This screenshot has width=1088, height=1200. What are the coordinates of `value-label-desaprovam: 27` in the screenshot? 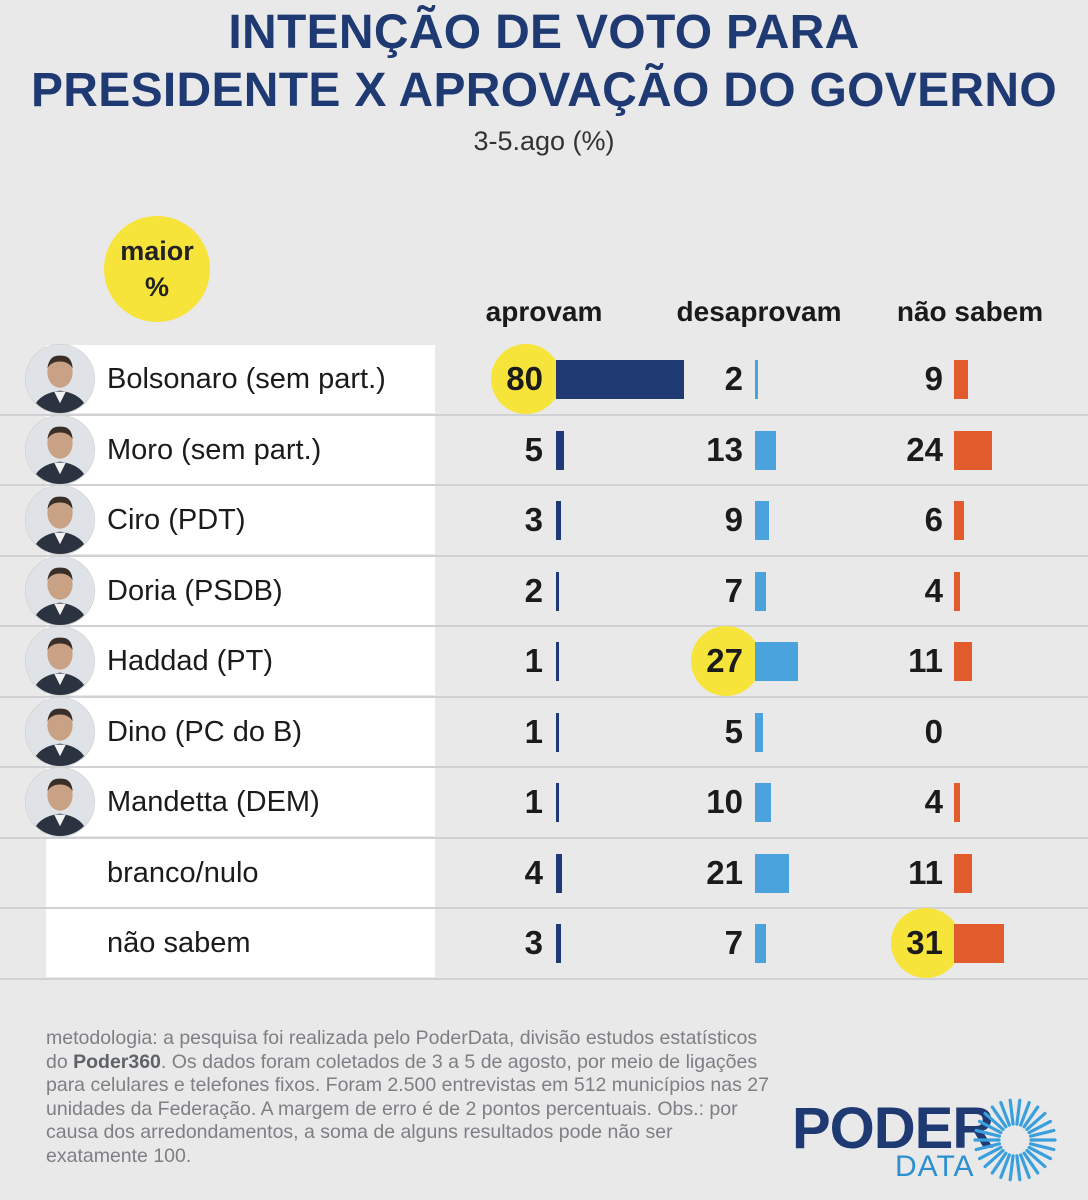 It's located at (724, 660).